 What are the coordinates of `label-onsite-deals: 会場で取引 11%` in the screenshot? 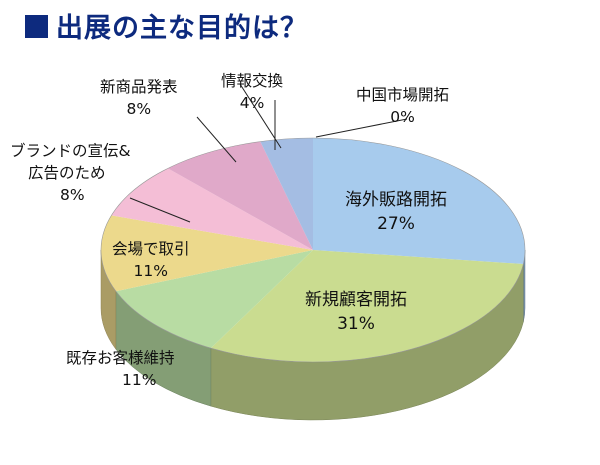 It's located at (151, 260).